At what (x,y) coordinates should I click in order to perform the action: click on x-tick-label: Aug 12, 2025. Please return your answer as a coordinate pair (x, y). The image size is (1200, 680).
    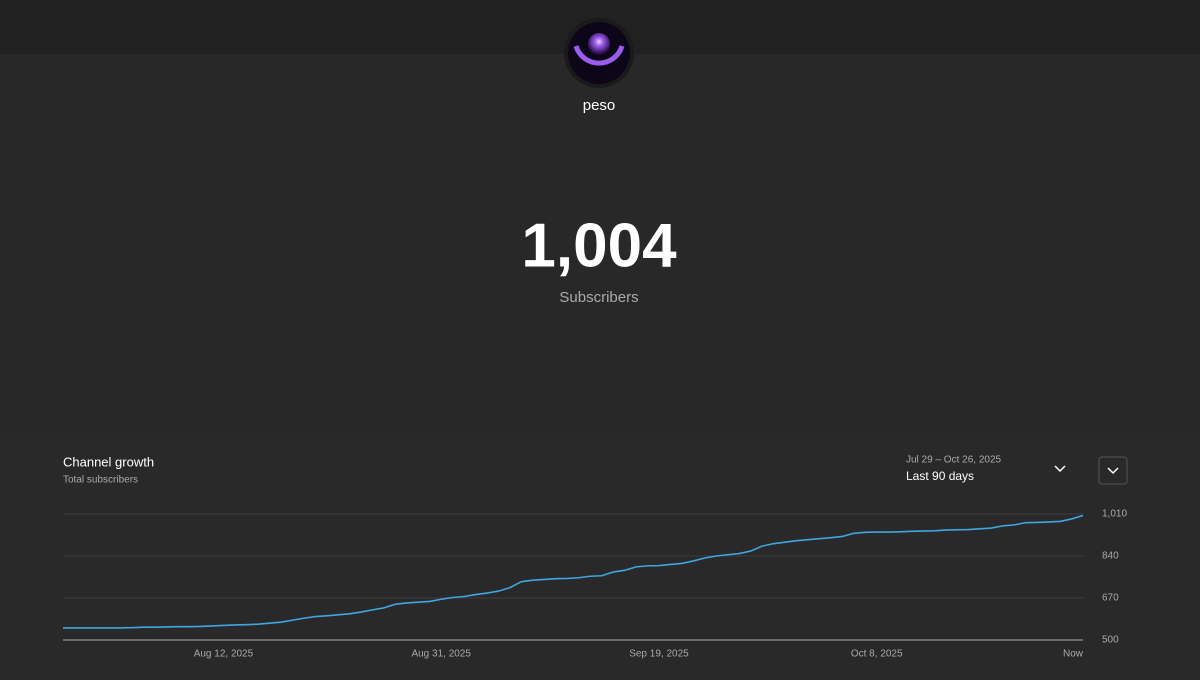
    Looking at the image, I should click on (224, 654).